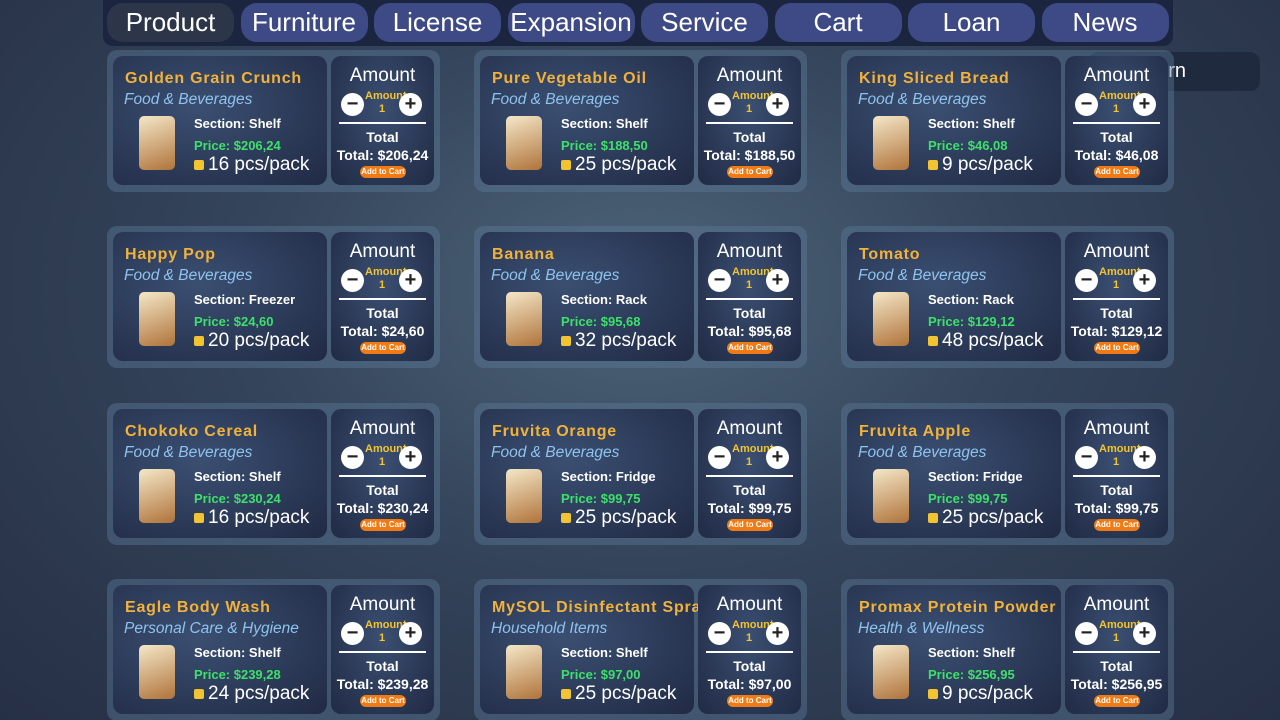  I want to click on total-value: Total: $239,28, so click(382, 683).